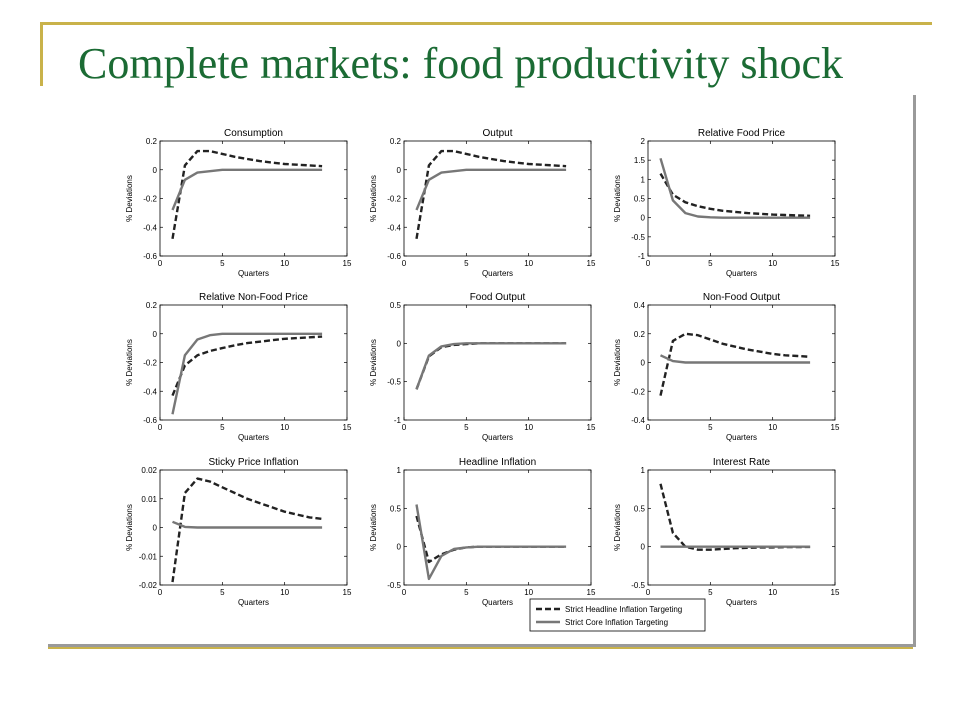 This screenshot has height=720, width=960. Describe the element at coordinates (640, 305) in the screenshot. I see `y-tick-label: 0.4` at that location.